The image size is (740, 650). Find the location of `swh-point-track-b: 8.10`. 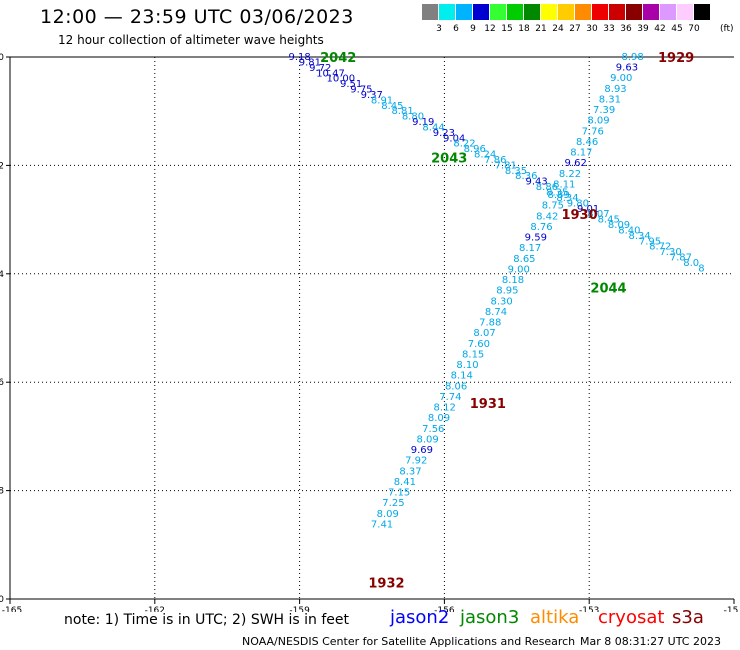

swh-point-track-b: 8.10 is located at coordinates (467, 365).